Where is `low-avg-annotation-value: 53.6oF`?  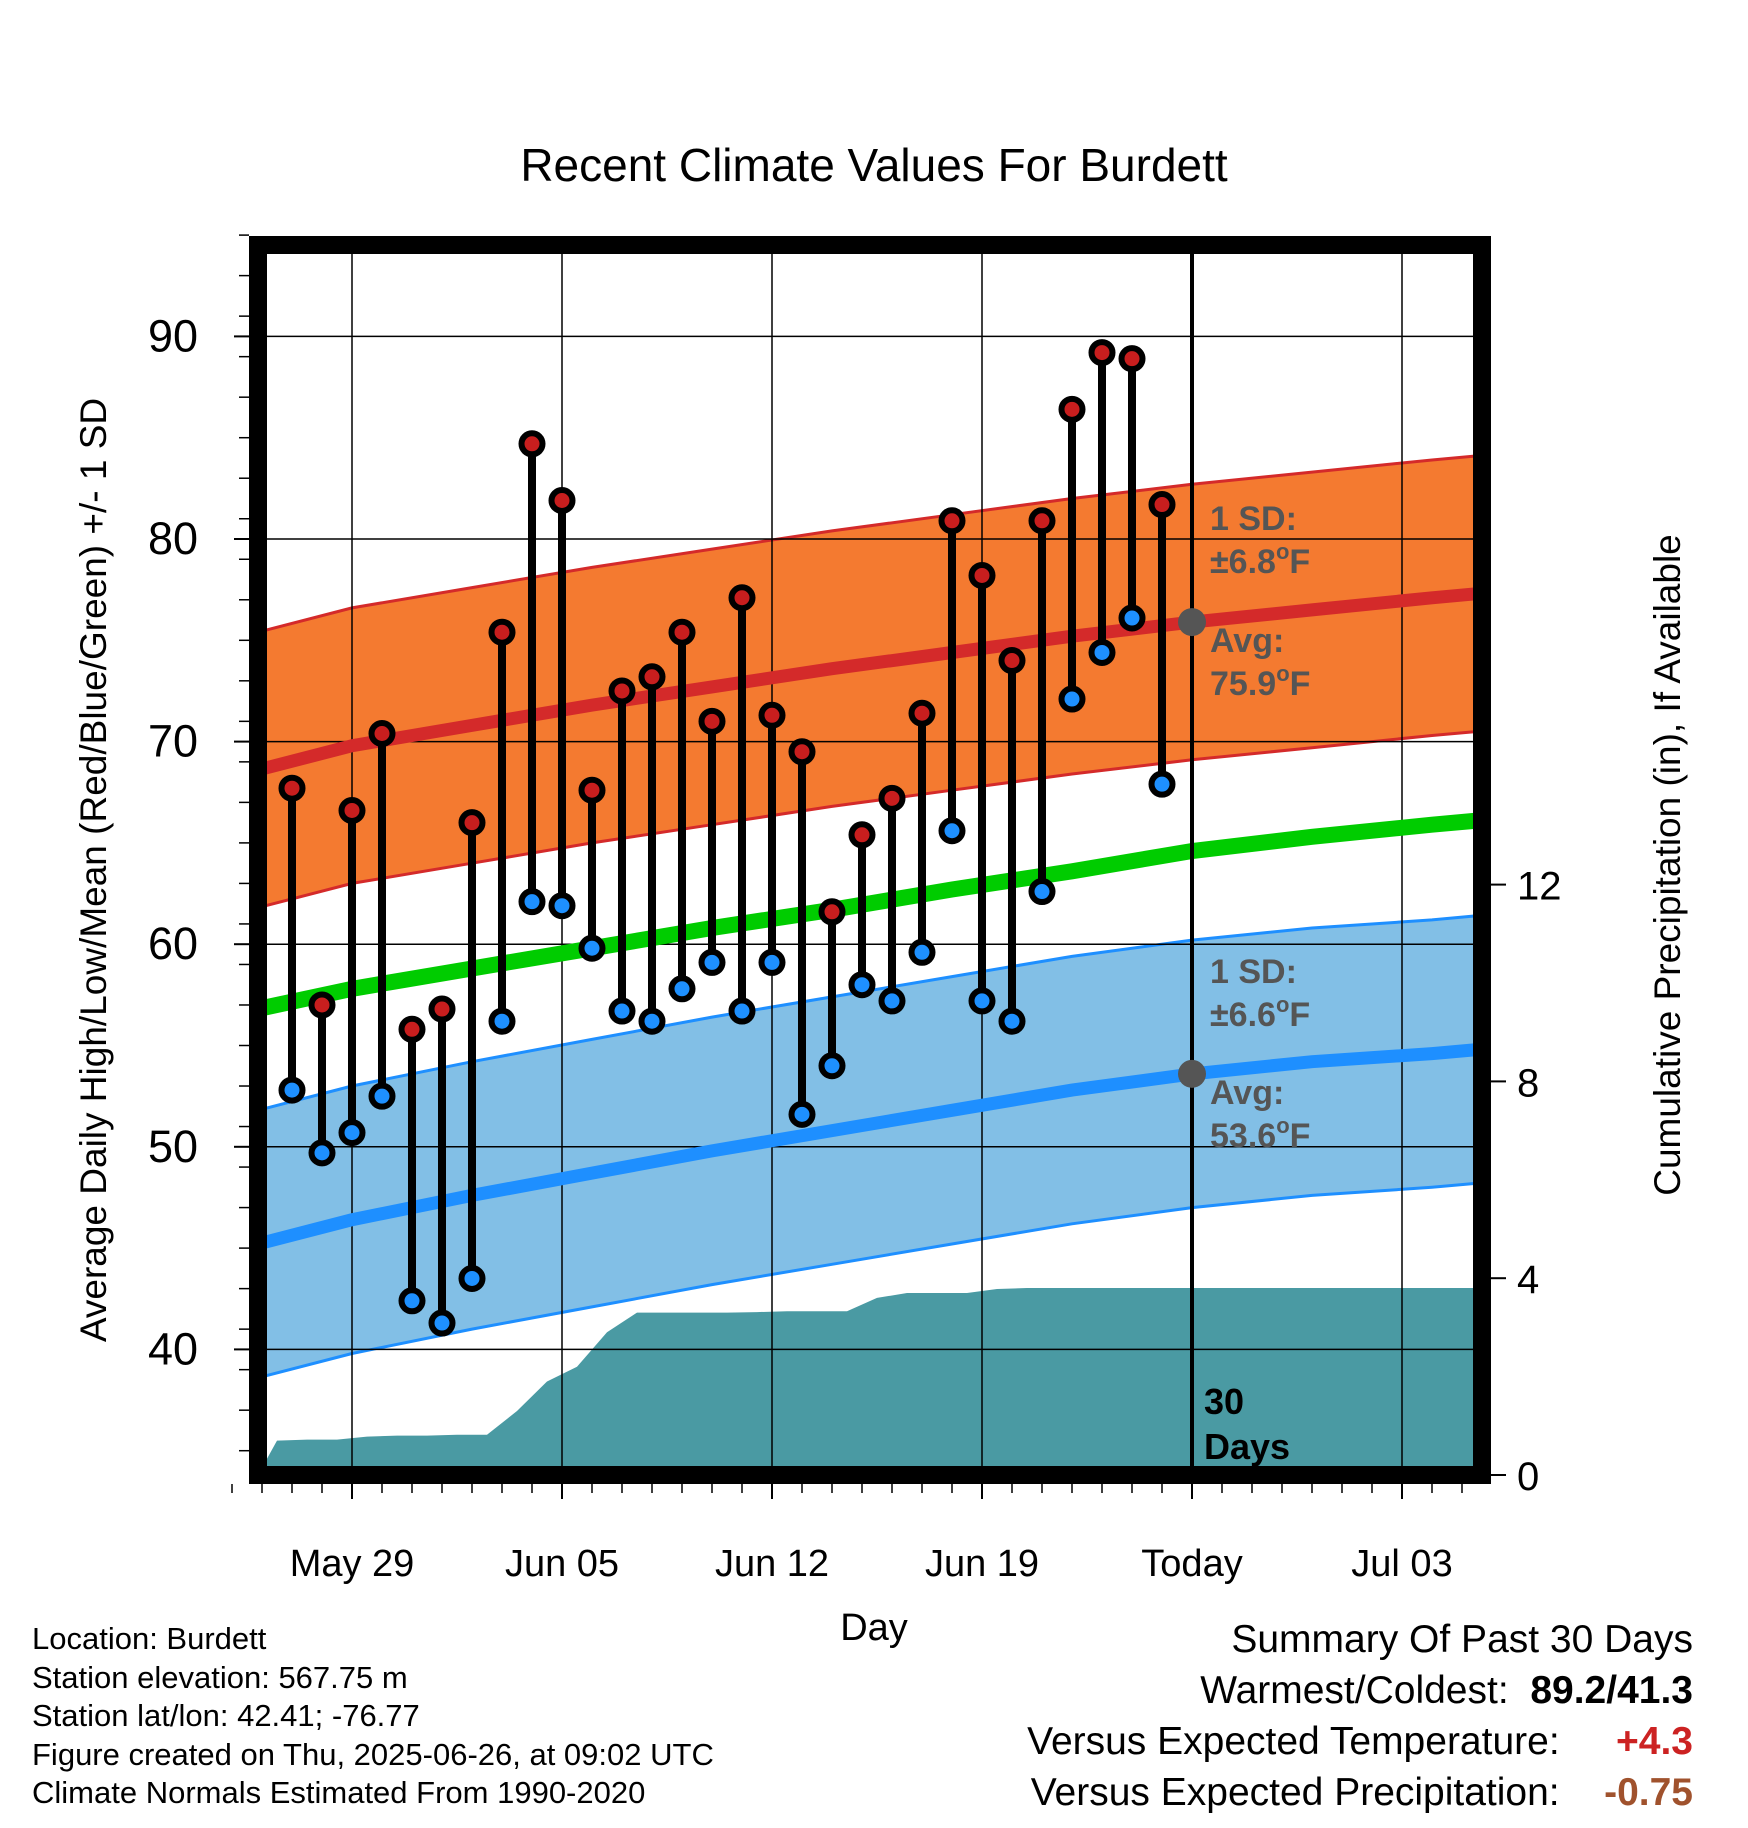 low-avg-annotation-value: 53.6oF is located at coordinates (1260, 1134).